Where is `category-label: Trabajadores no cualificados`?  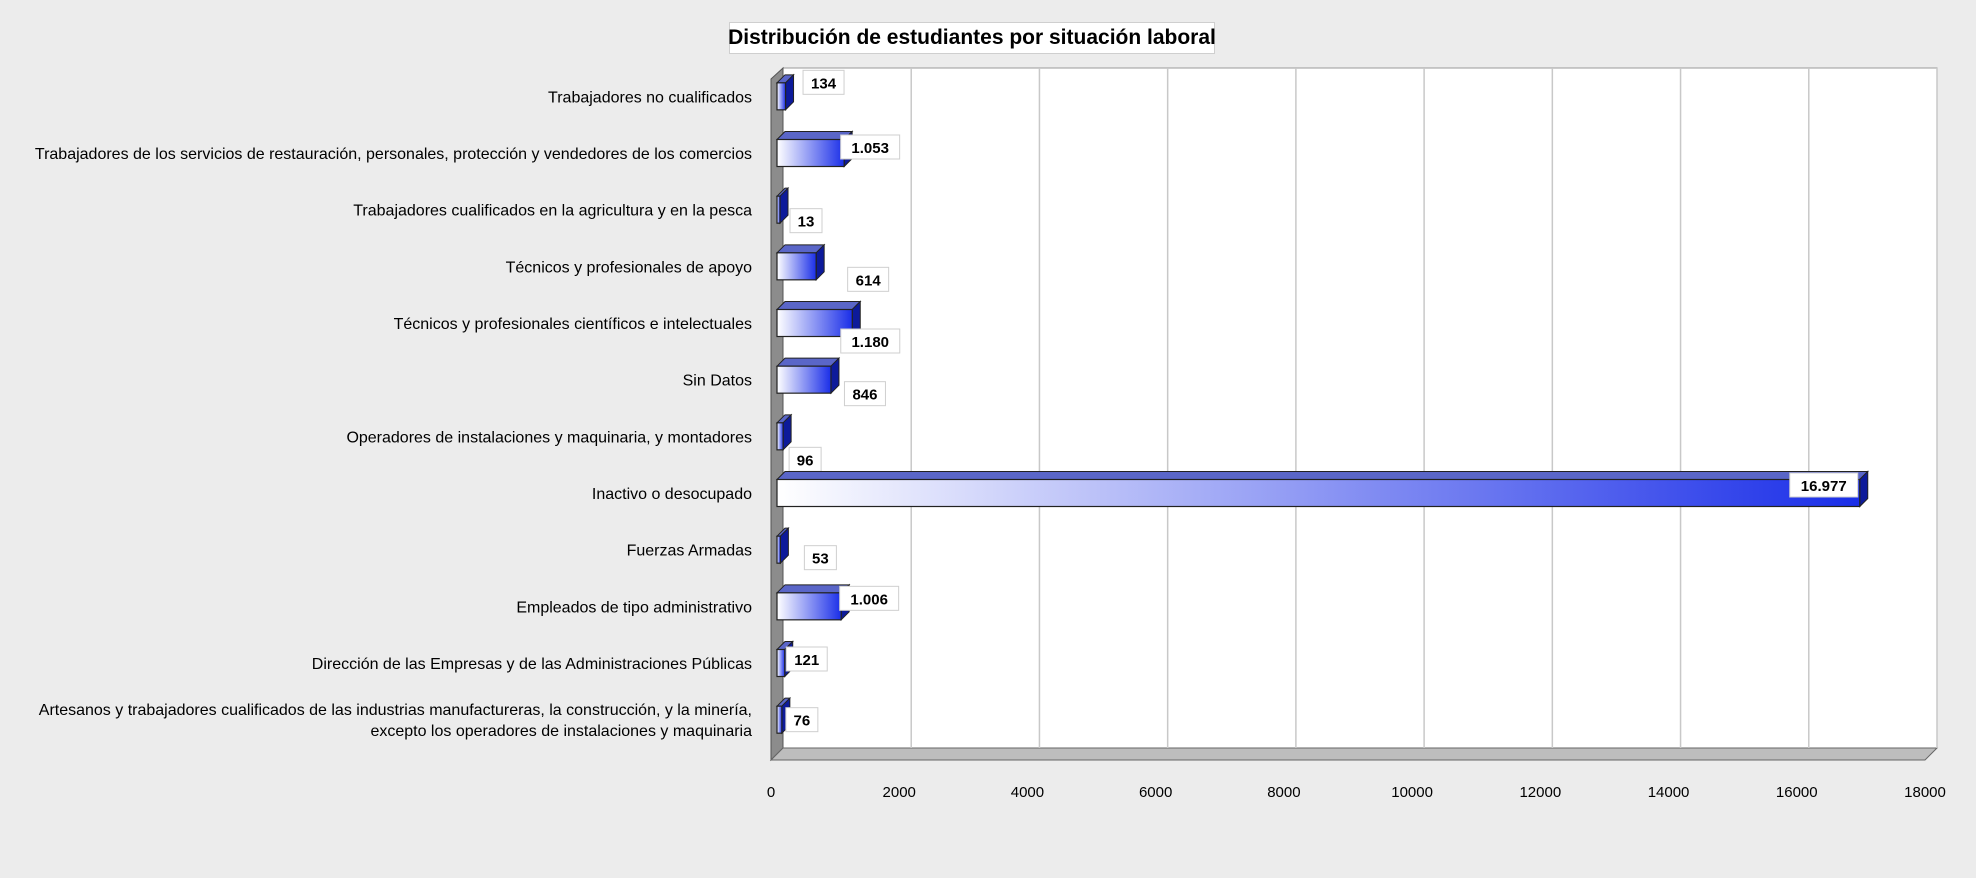 category-label: Trabajadores no cualificados is located at coordinates (650, 97).